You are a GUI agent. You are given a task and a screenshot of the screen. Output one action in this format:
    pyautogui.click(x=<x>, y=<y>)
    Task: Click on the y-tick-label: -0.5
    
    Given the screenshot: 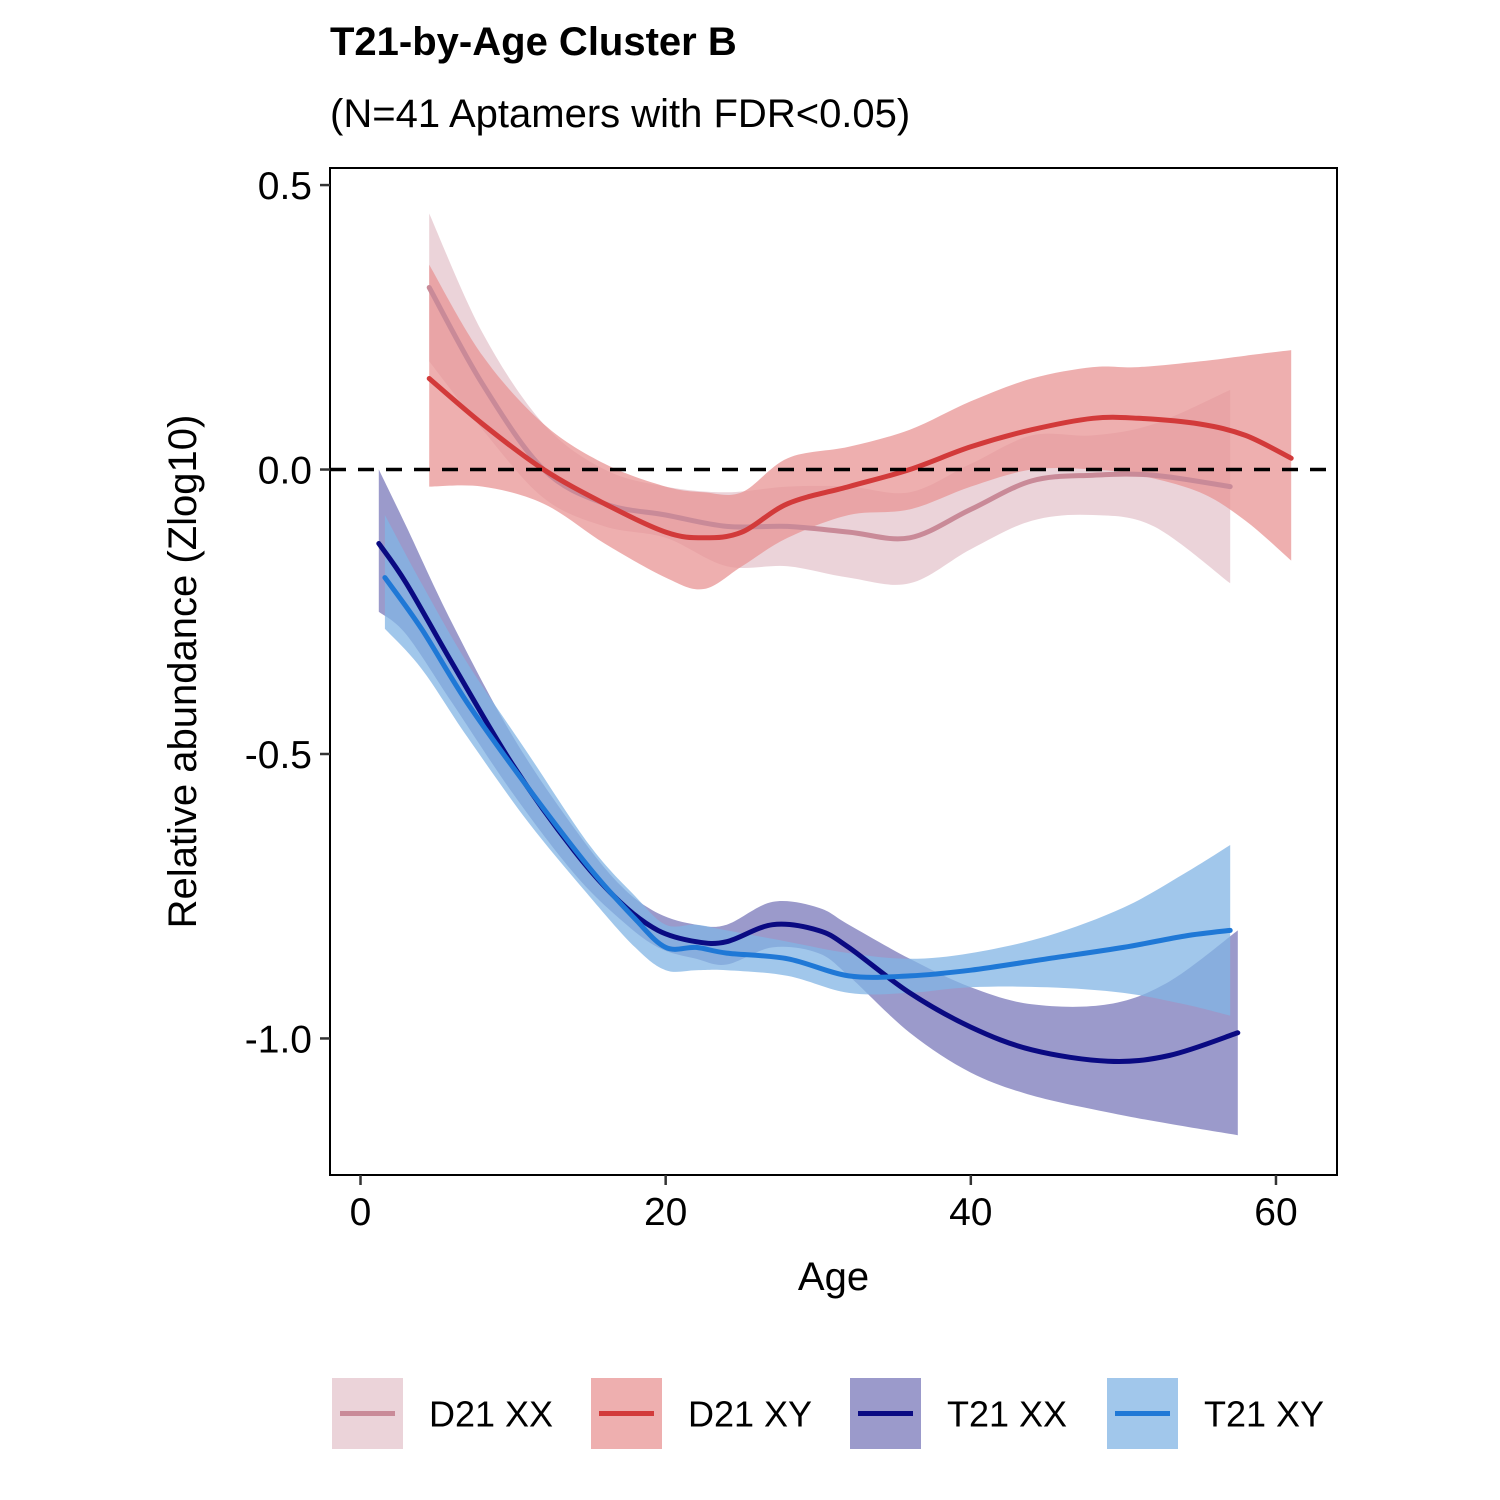 What is the action you would take?
    pyautogui.click(x=278, y=755)
    